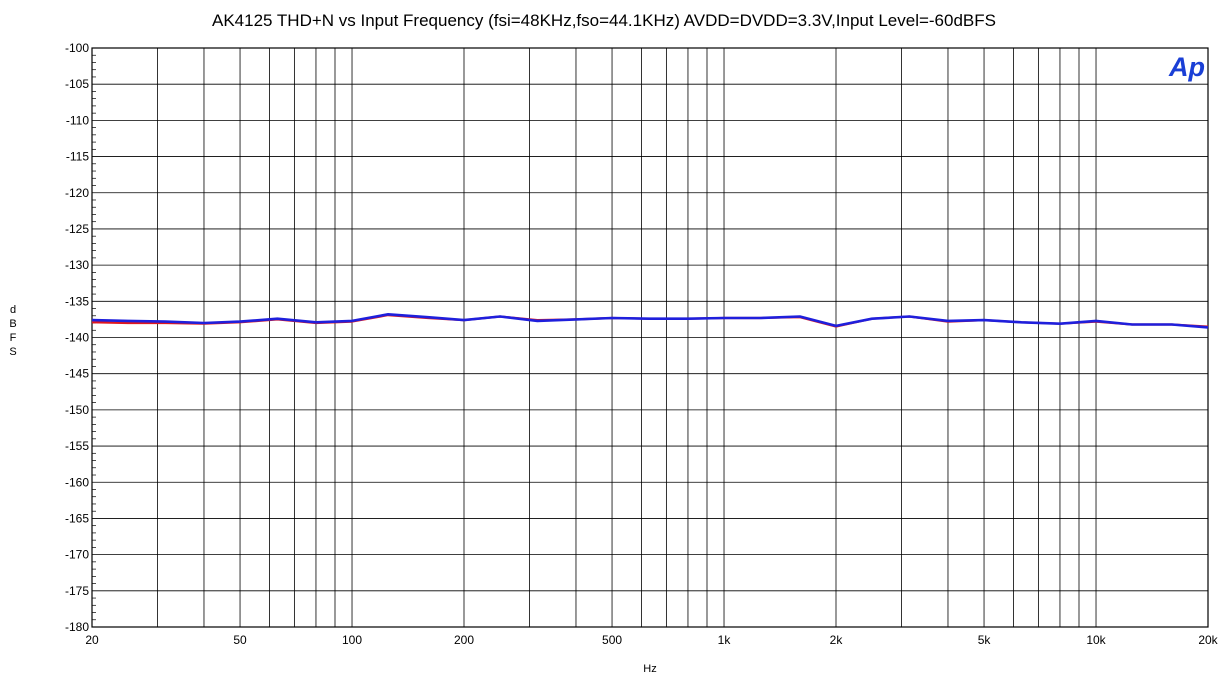  What do you see at coordinates (77, 157) in the screenshot?
I see `y-tick-label: -115` at bounding box center [77, 157].